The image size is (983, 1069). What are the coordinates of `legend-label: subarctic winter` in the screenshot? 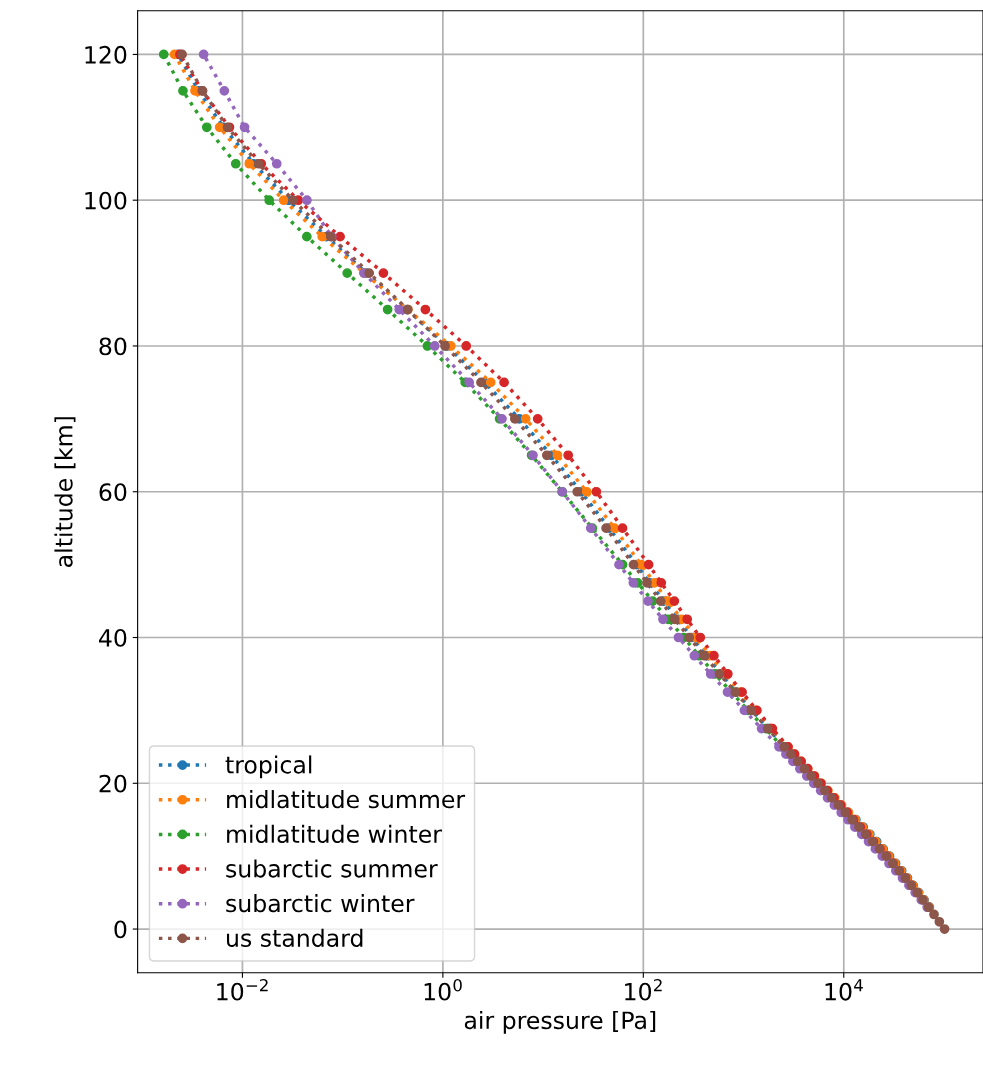 It's located at (320, 903).